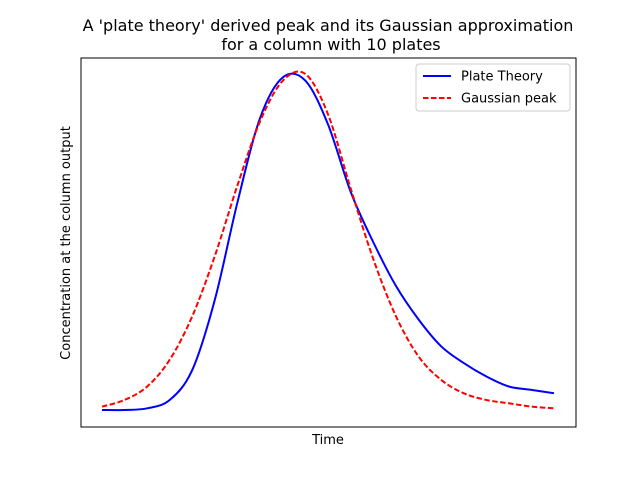 This screenshot has height=484, width=640. What do you see at coordinates (330, 44) in the screenshot?
I see `chart-title-line-2: for a column with 10 plates` at bounding box center [330, 44].